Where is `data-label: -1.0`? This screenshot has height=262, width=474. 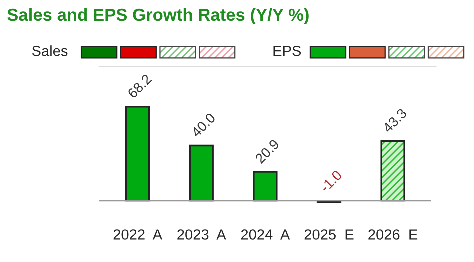 data-label: -1.0 is located at coordinates (331, 181).